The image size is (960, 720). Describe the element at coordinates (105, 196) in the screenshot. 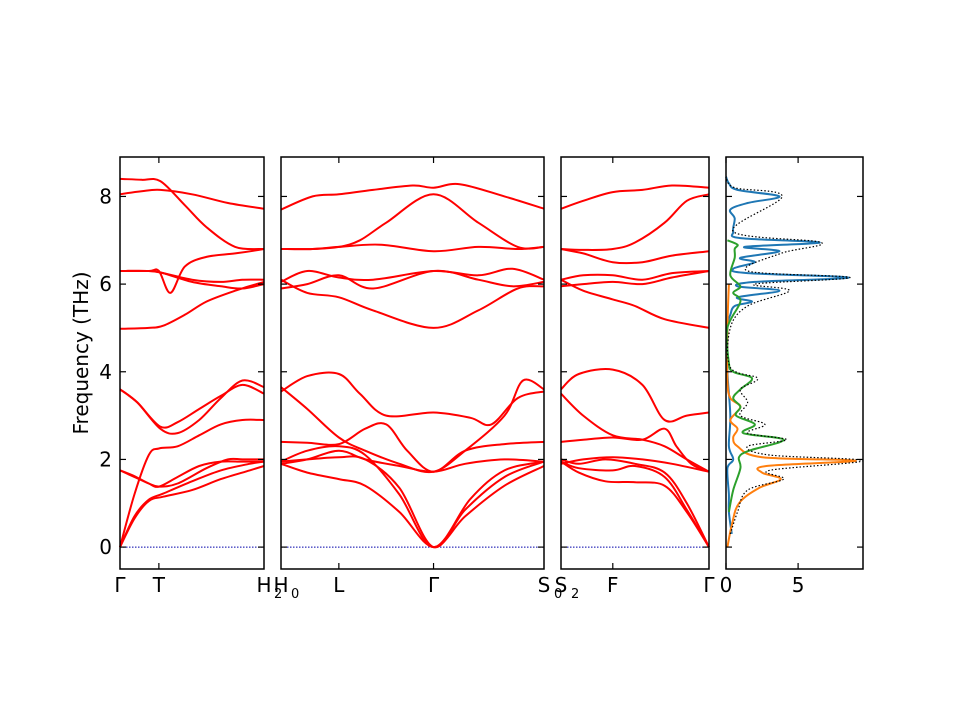

I see `y-tick-label: 8` at that location.